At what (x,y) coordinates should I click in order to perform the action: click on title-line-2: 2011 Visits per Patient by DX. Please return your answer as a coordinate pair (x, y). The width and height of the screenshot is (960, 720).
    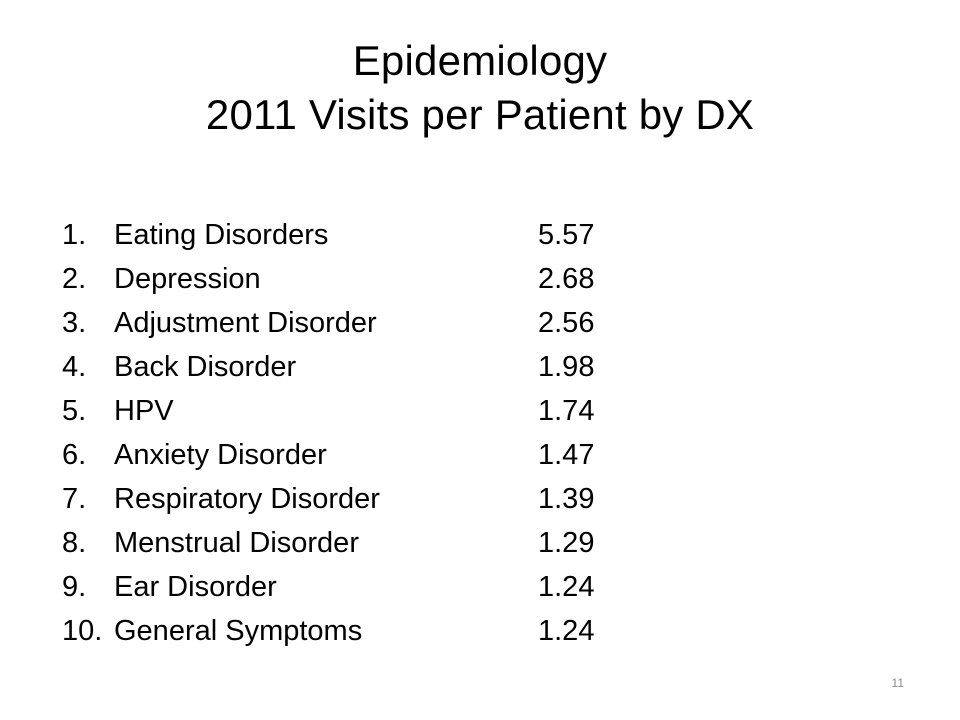
    Looking at the image, I should click on (480, 114).